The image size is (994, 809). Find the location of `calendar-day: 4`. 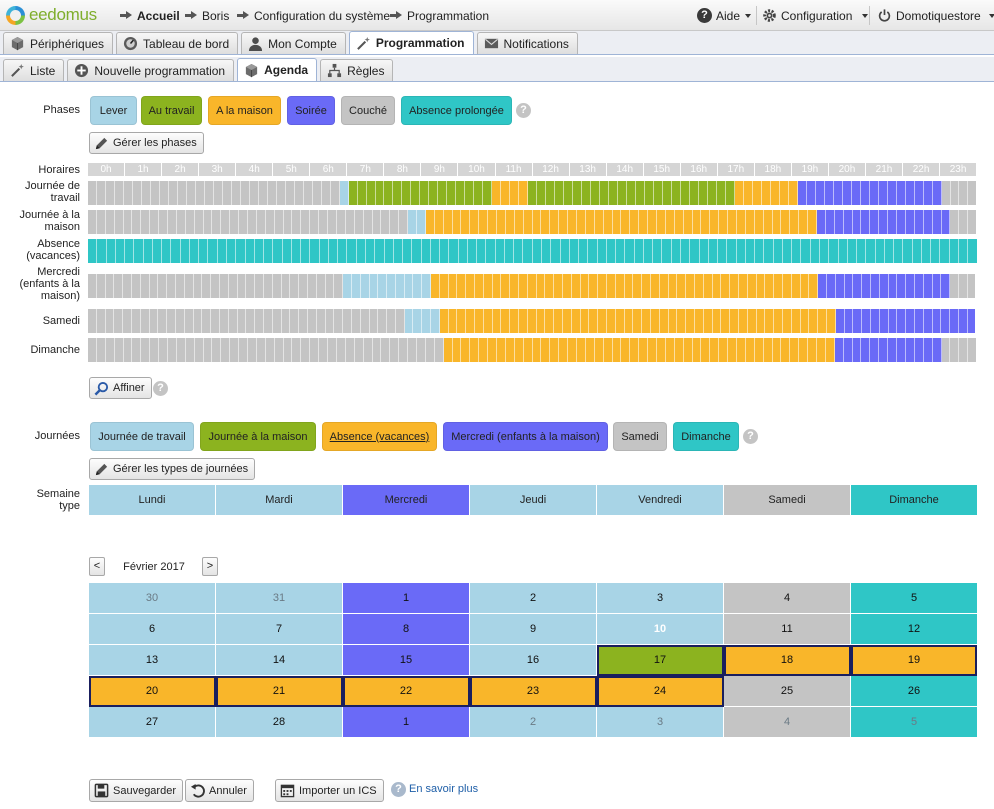

calendar-day: 4 is located at coordinates (787, 722).